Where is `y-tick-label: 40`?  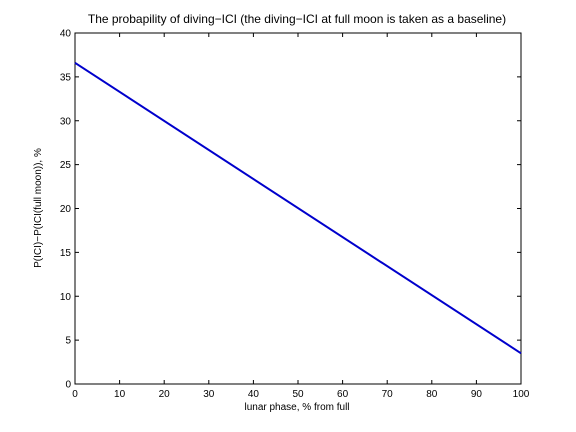
y-tick-label: 40 is located at coordinates (66, 34).